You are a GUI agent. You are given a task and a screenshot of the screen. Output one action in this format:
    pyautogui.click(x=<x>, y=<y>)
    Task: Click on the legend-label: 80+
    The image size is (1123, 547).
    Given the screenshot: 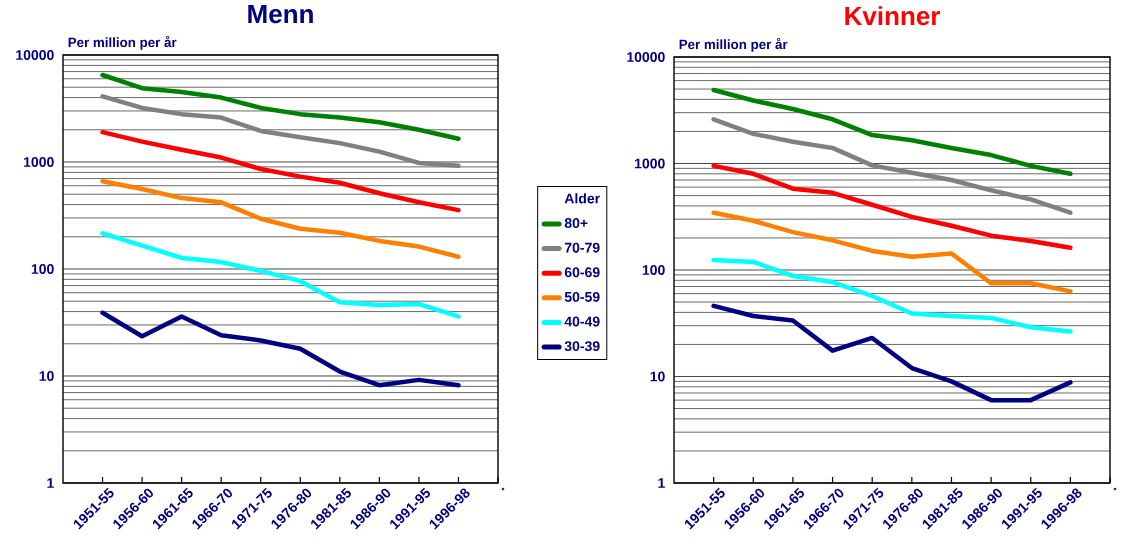 What is the action you would take?
    pyautogui.click(x=576, y=223)
    